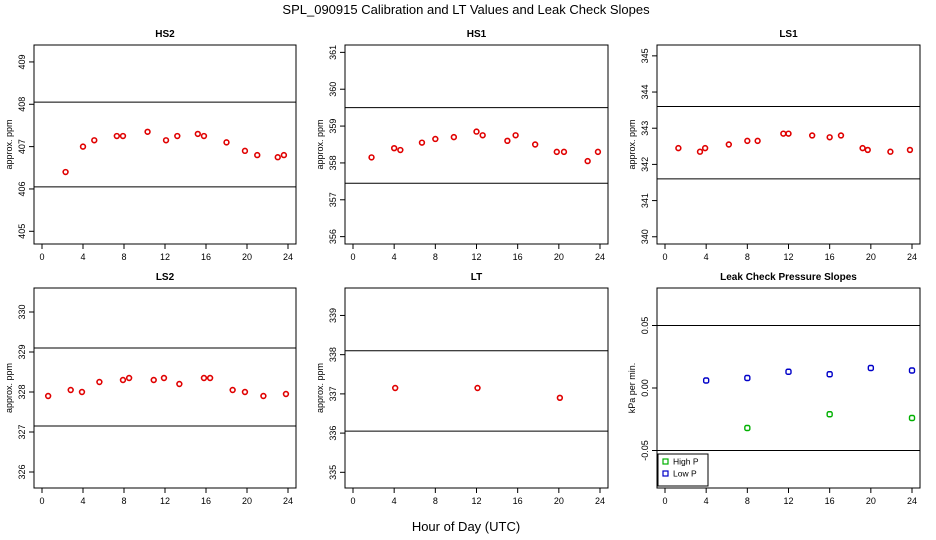 The image size is (936, 540). What do you see at coordinates (462, 389) in the screenshot?
I see `panel-lt: LT 0 4 8 12 16 20 24 335 336 337 338 339 approx. ppm` at bounding box center [462, 389].